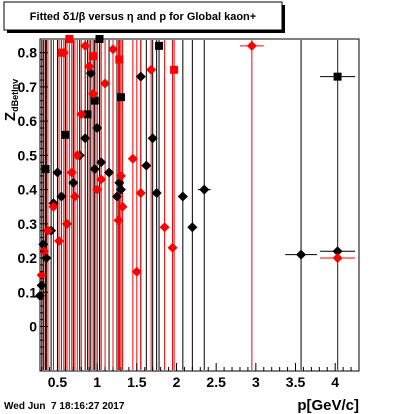 This screenshot has width=400, height=414. What do you see at coordinates (28, 190) in the screenshot?
I see `y-tick-label: 0.4` at bounding box center [28, 190].